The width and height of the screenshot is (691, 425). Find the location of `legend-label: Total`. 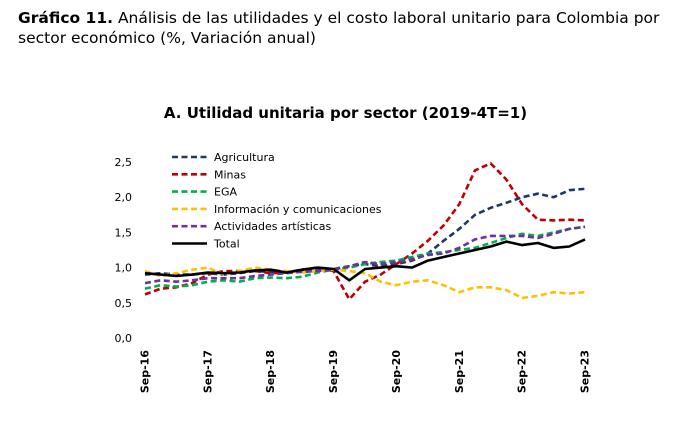

legend-label: Total is located at coordinates (226, 244).